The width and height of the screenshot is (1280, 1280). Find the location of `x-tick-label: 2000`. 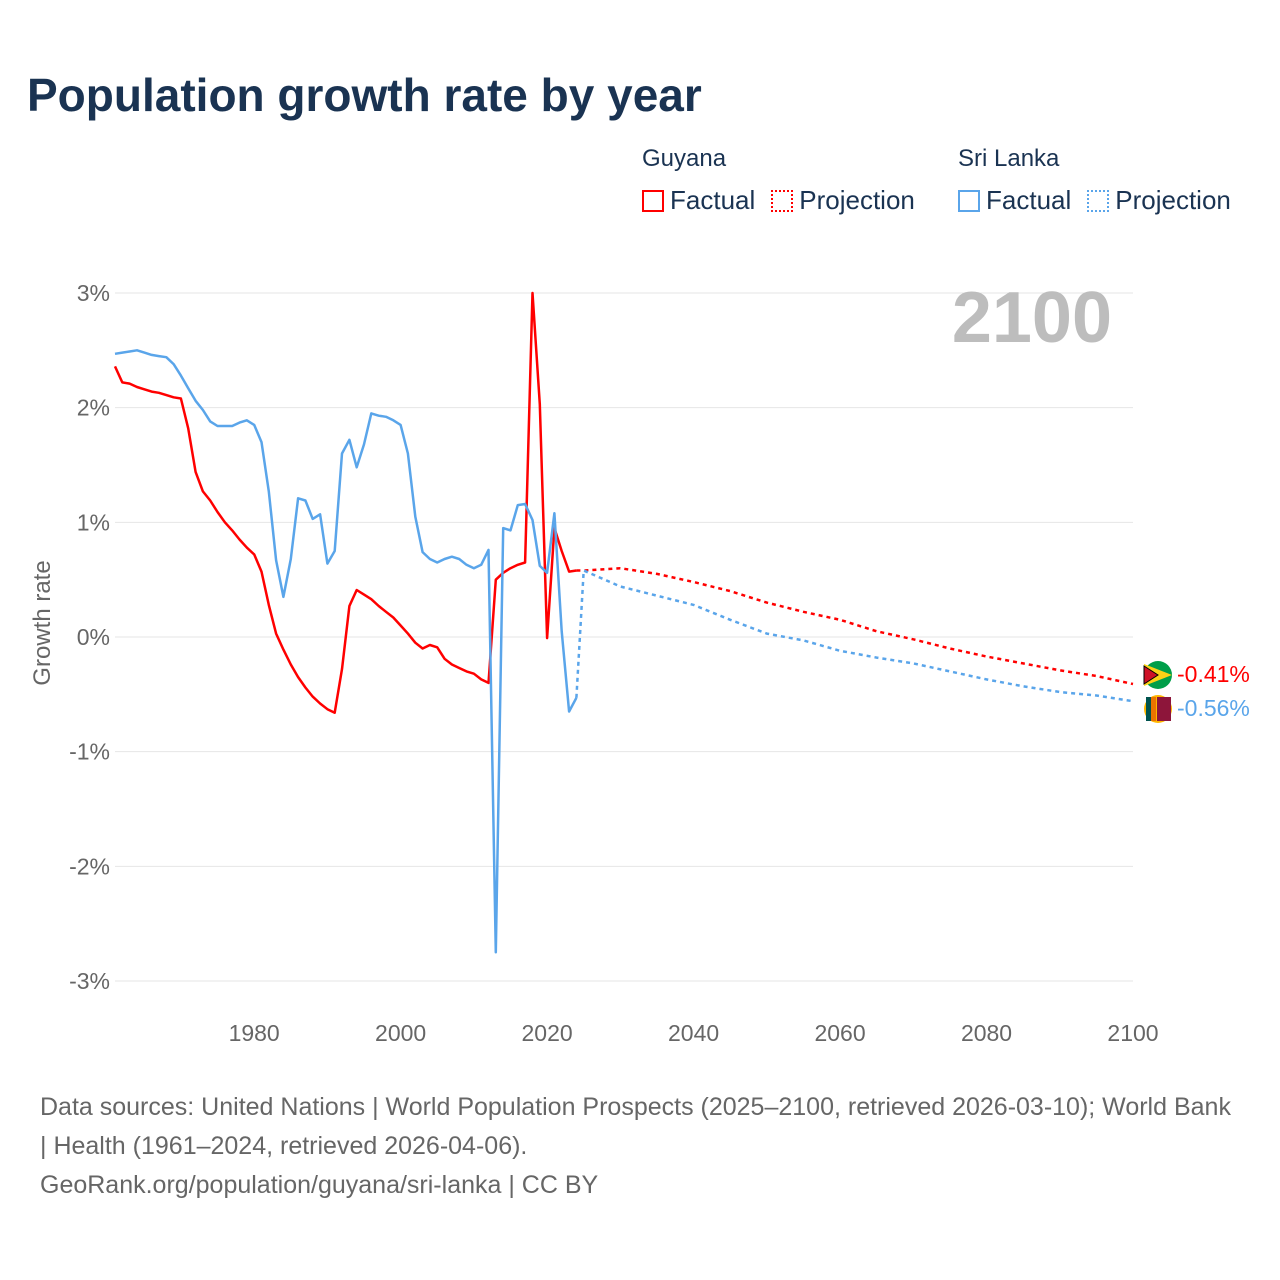

x-tick-label: 2000 is located at coordinates (400, 1033).